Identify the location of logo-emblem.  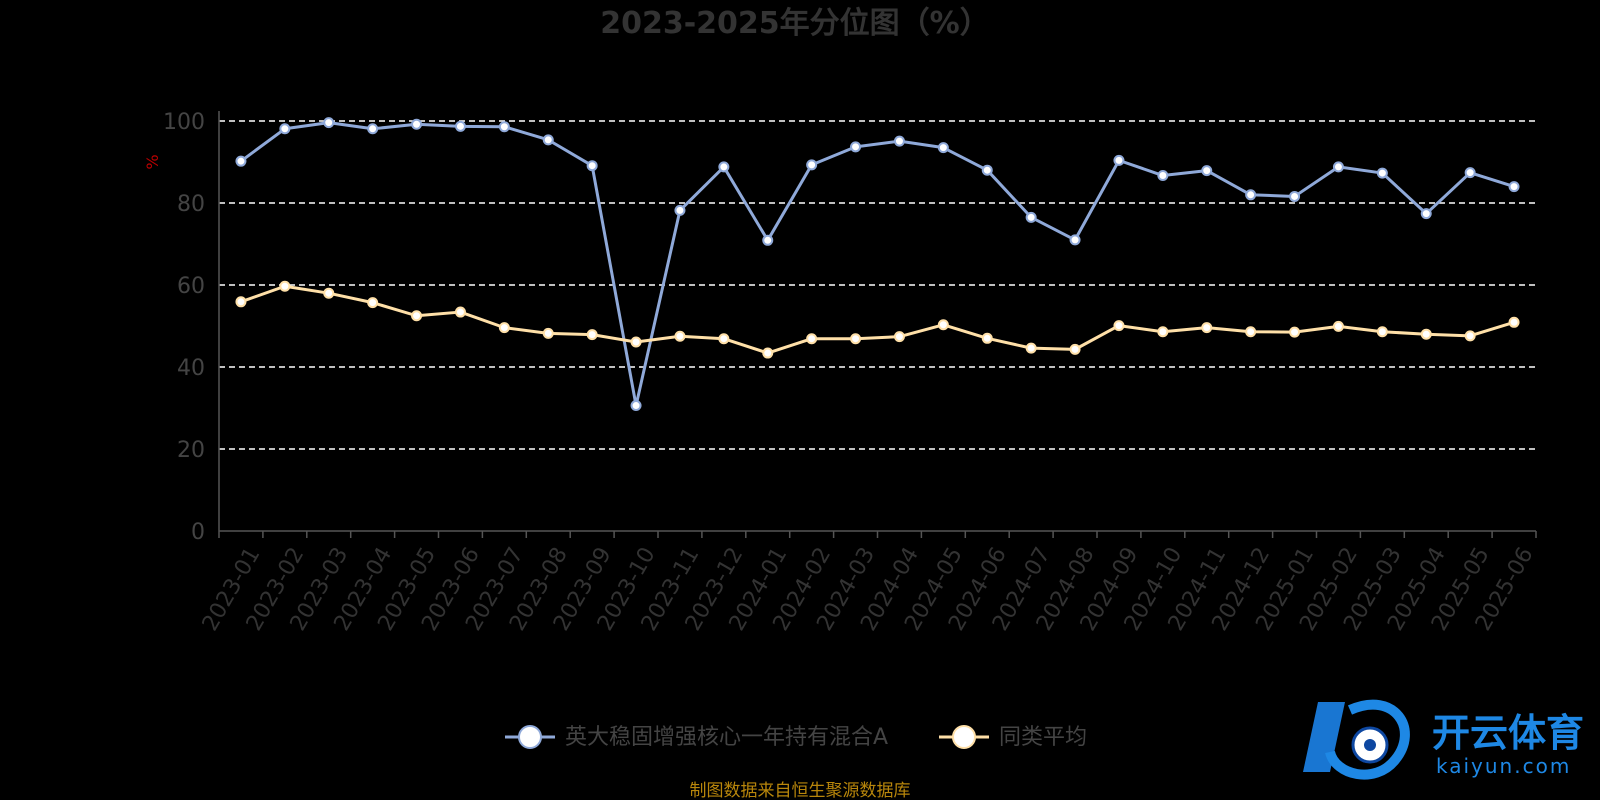
(1356, 739).